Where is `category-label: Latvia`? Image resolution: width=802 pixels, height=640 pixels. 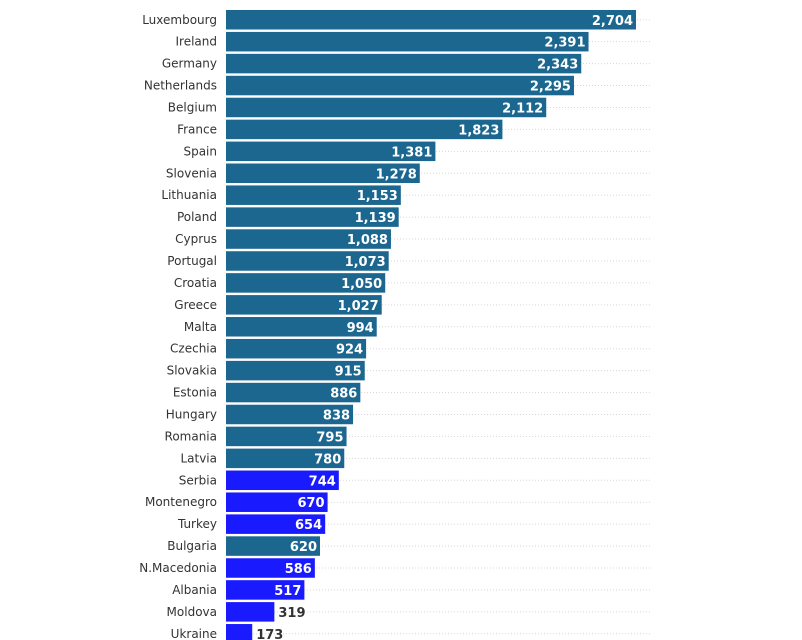
category-label: Latvia is located at coordinates (198, 458).